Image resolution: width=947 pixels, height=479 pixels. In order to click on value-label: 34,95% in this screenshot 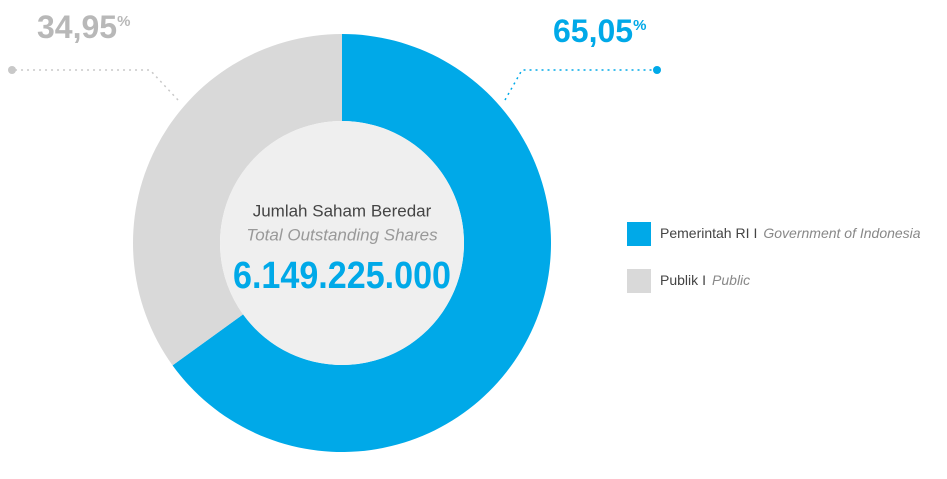, I will do `click(83, 27)`.